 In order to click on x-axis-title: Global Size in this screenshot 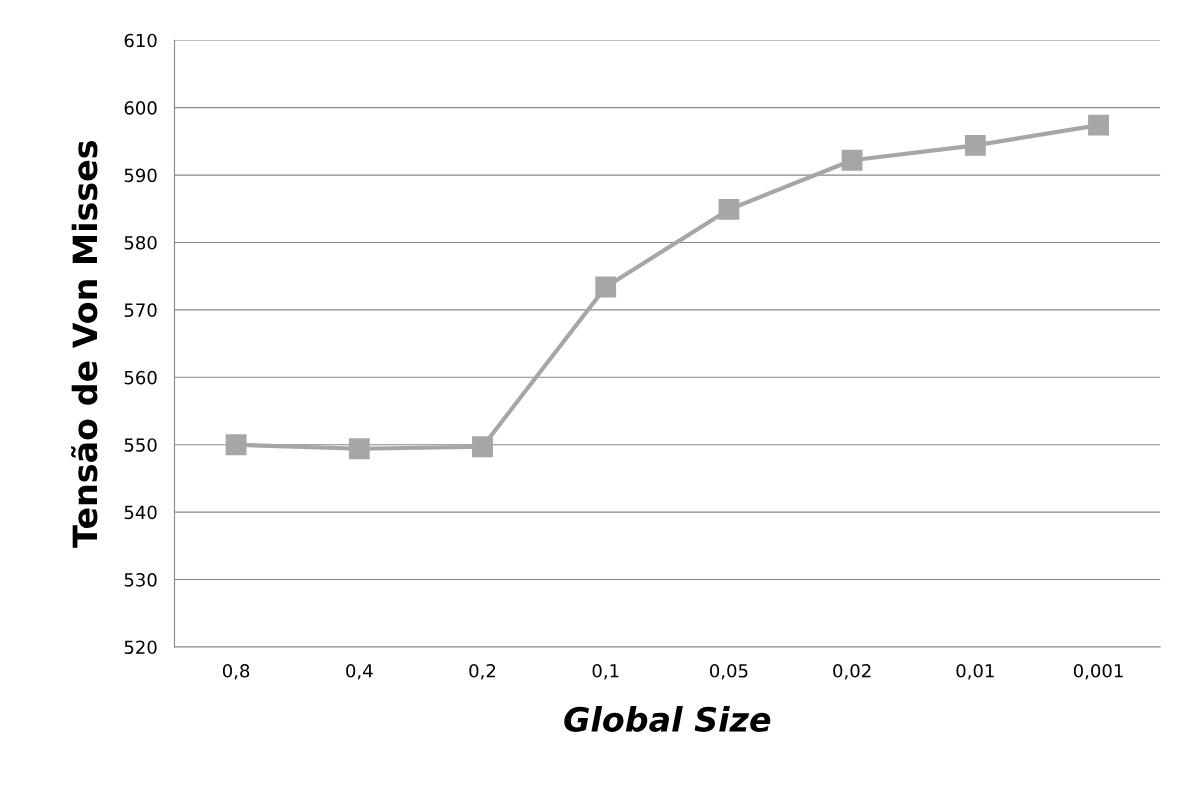, I will do `click(667, 719)`.